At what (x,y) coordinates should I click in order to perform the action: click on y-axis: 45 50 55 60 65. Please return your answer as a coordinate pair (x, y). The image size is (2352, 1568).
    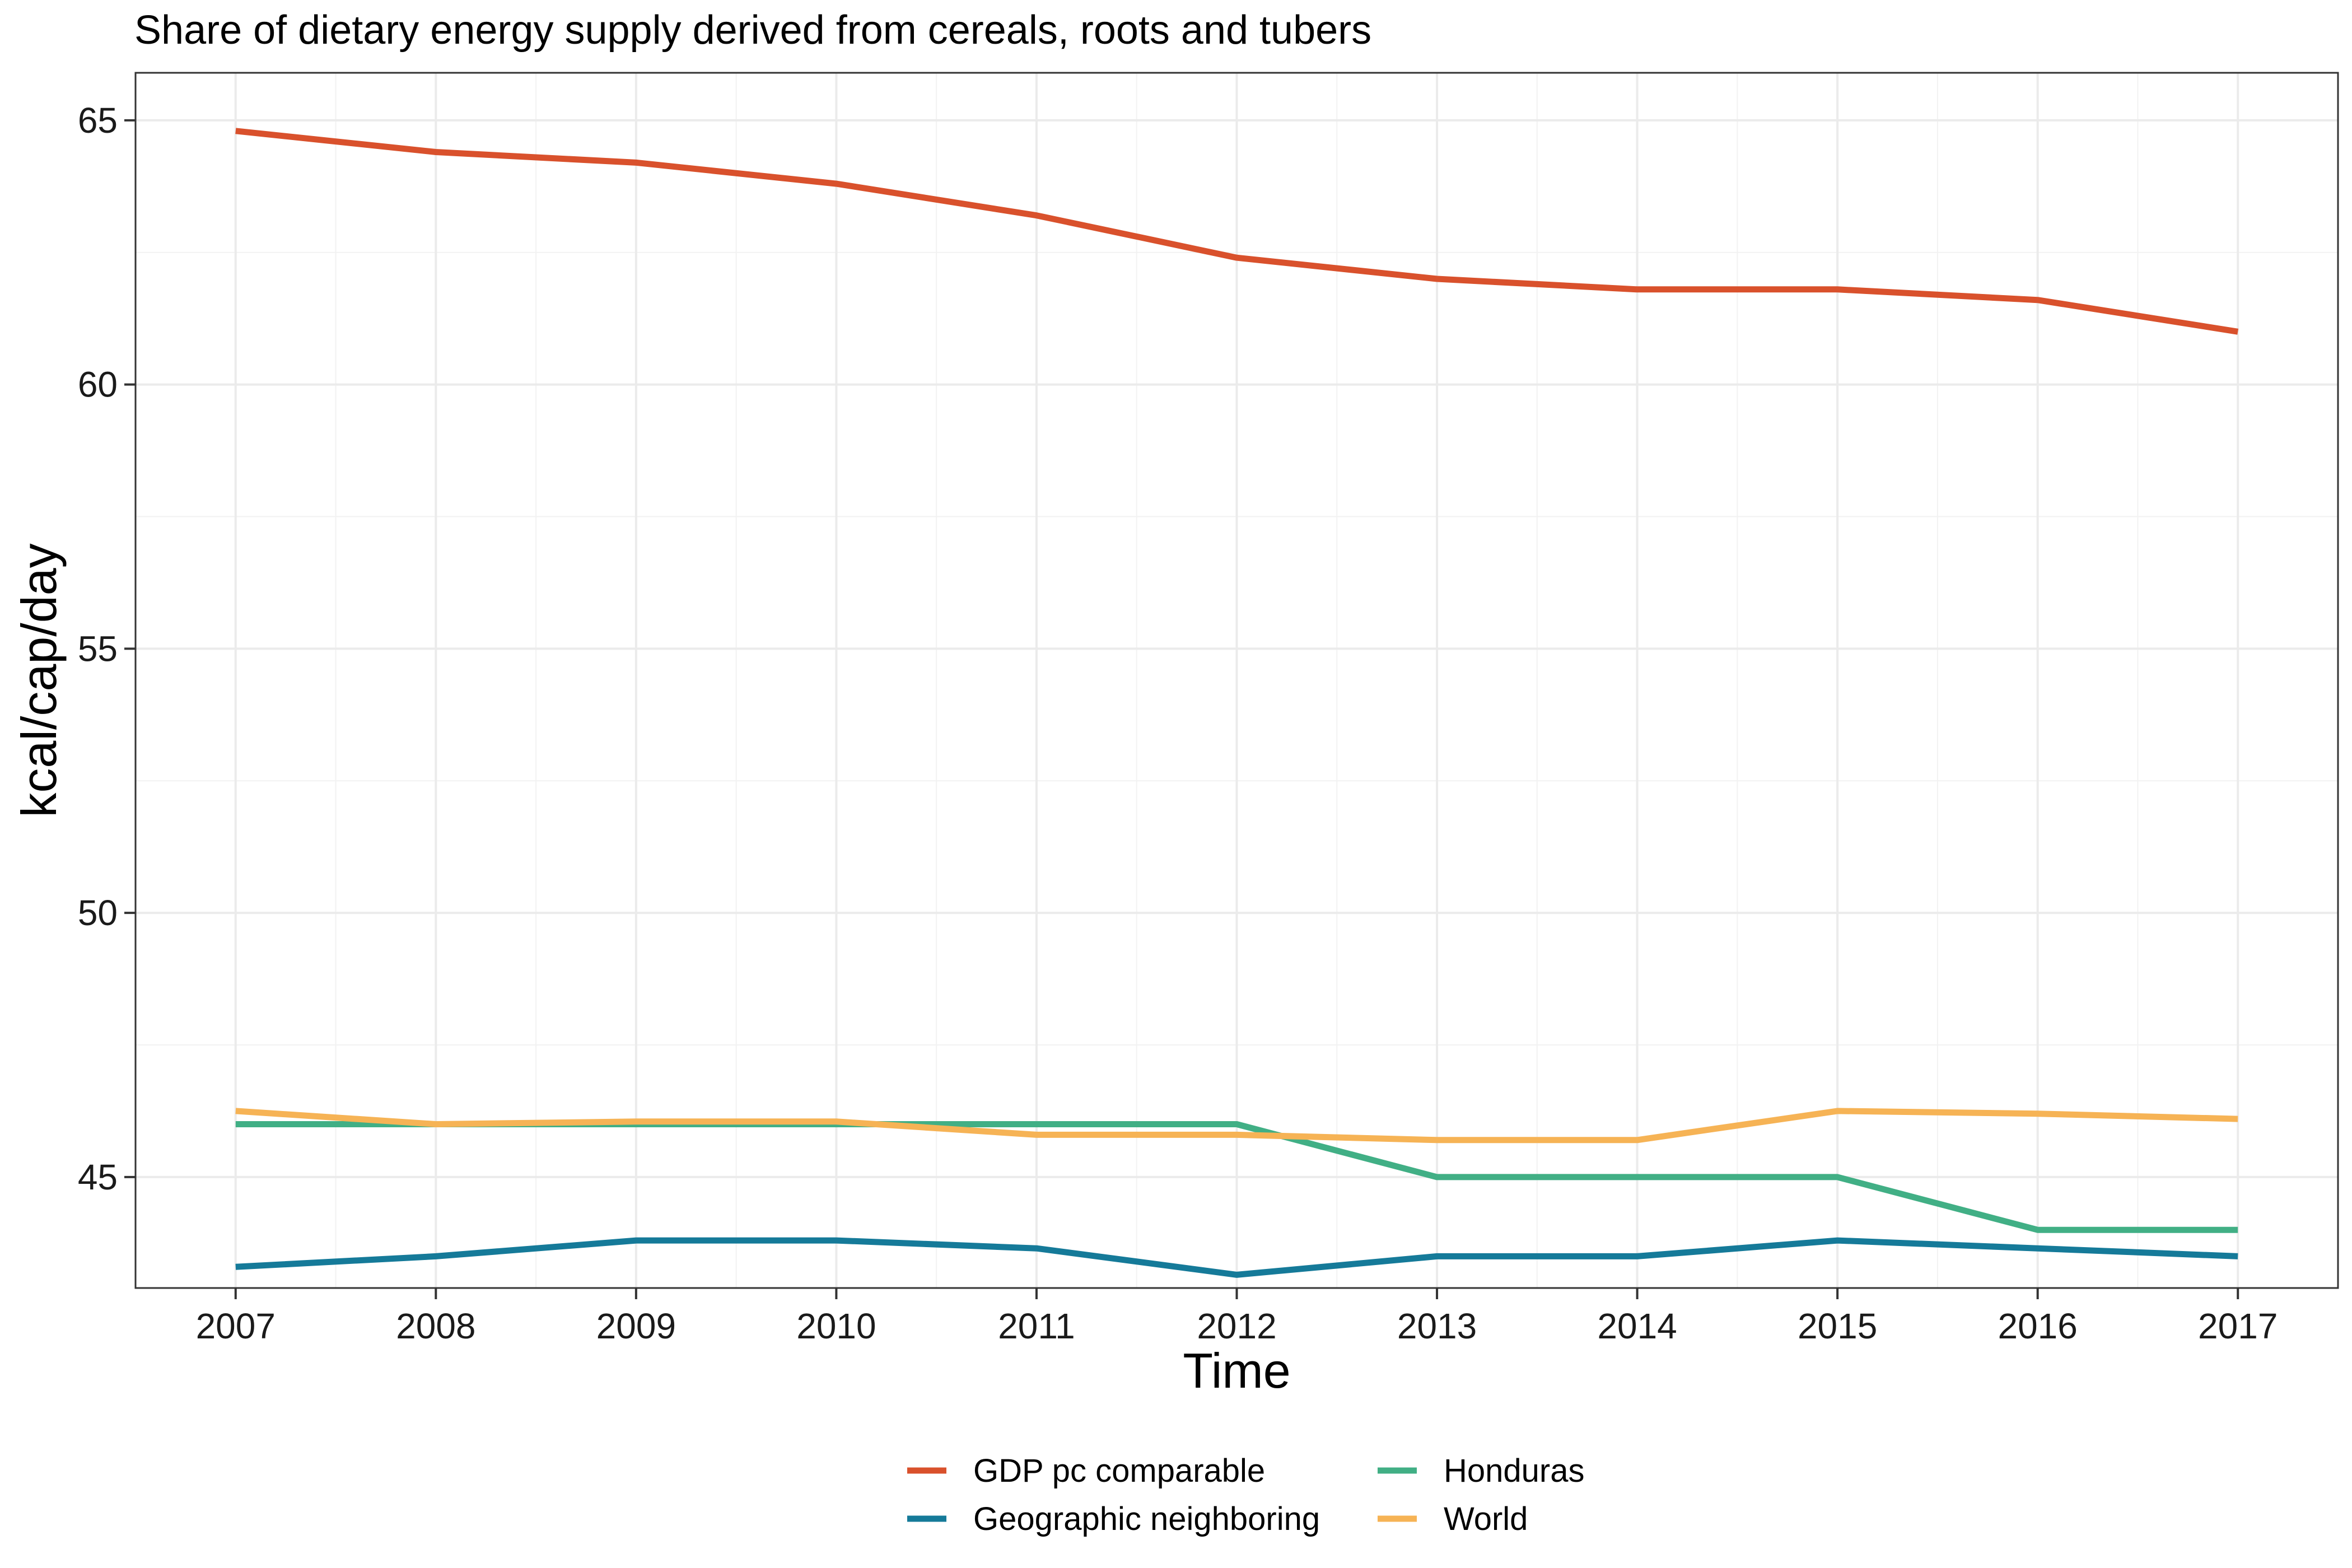
    Looking at the image, I should click on (107, 649).